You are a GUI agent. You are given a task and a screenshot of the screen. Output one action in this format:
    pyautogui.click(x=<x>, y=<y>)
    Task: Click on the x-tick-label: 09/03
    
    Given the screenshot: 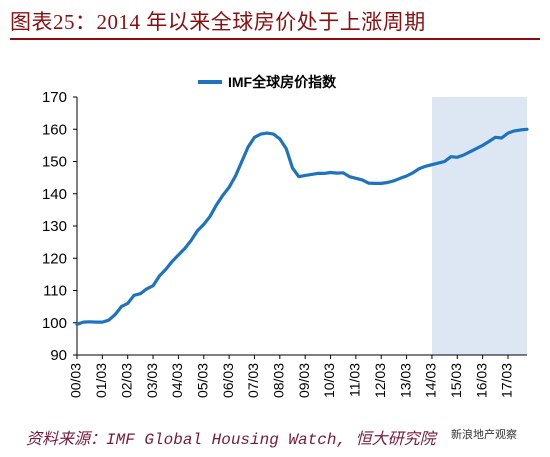 What is the action you would take?
    pyautogui.click(x=304, y=380)
    